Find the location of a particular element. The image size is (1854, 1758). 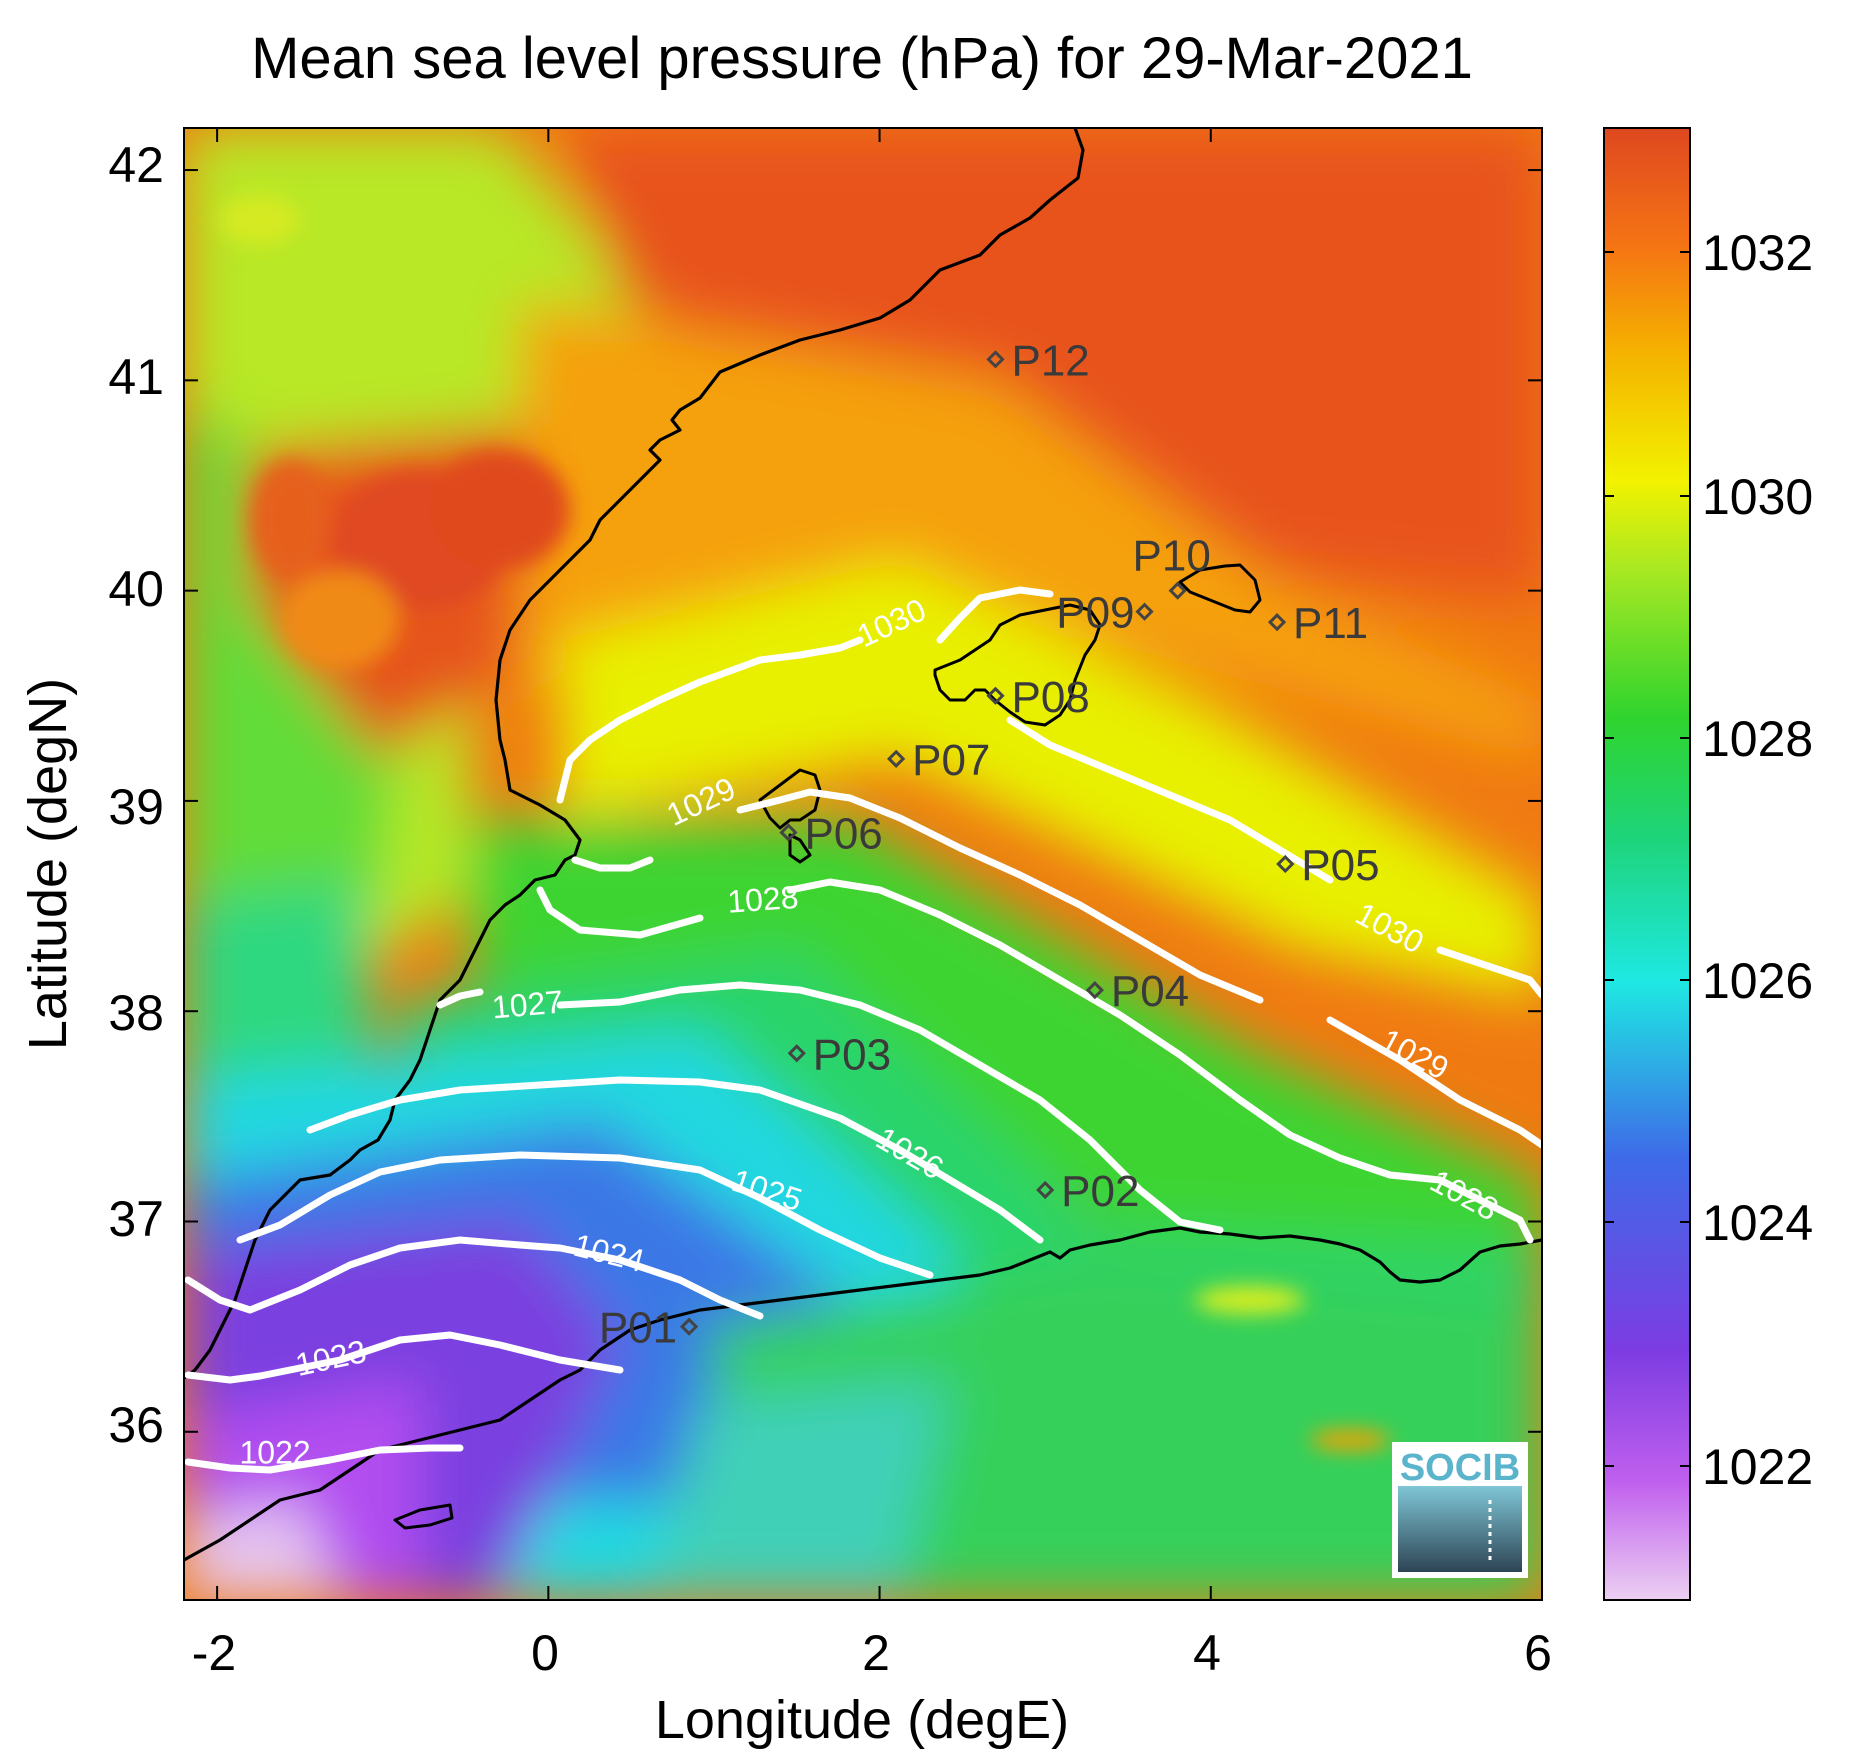

station-p12: P12 is located at coordinates (1038, 360).